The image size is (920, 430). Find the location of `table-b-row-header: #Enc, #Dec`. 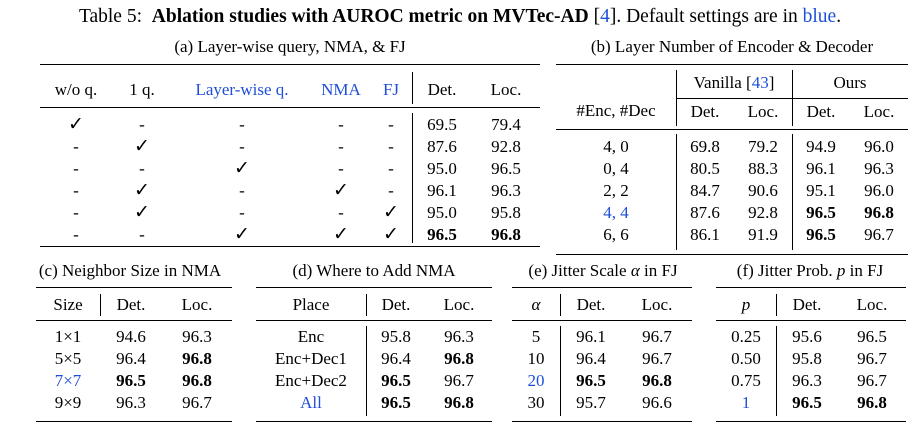

table-b-row-header: #Enc, #Dec is located at coordinates (616, 110).